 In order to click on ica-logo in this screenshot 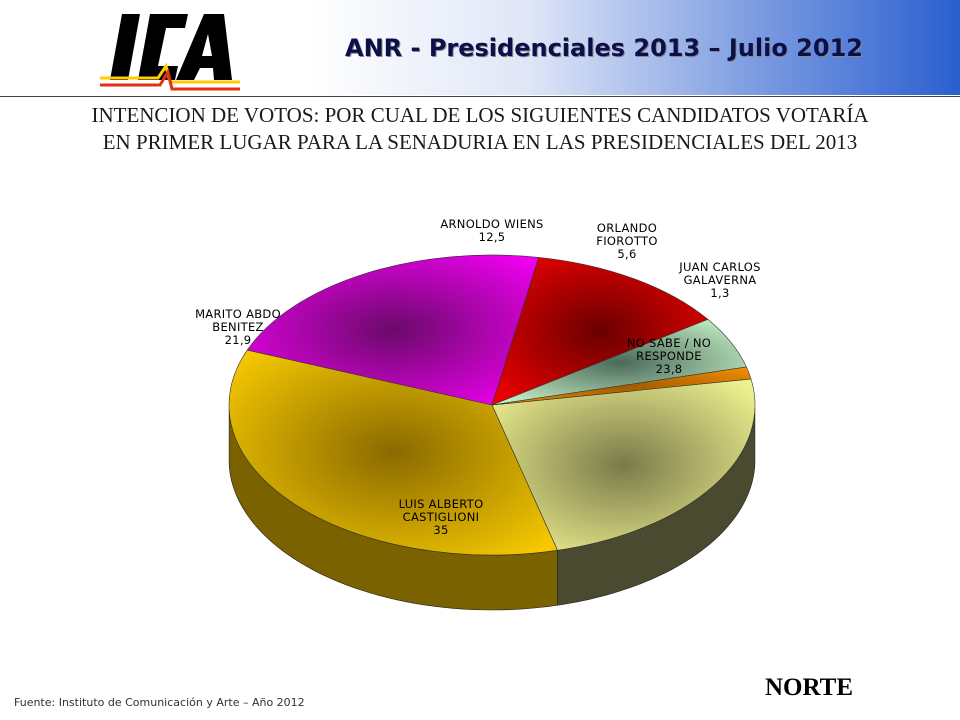, I will do `click(170, 52)`.